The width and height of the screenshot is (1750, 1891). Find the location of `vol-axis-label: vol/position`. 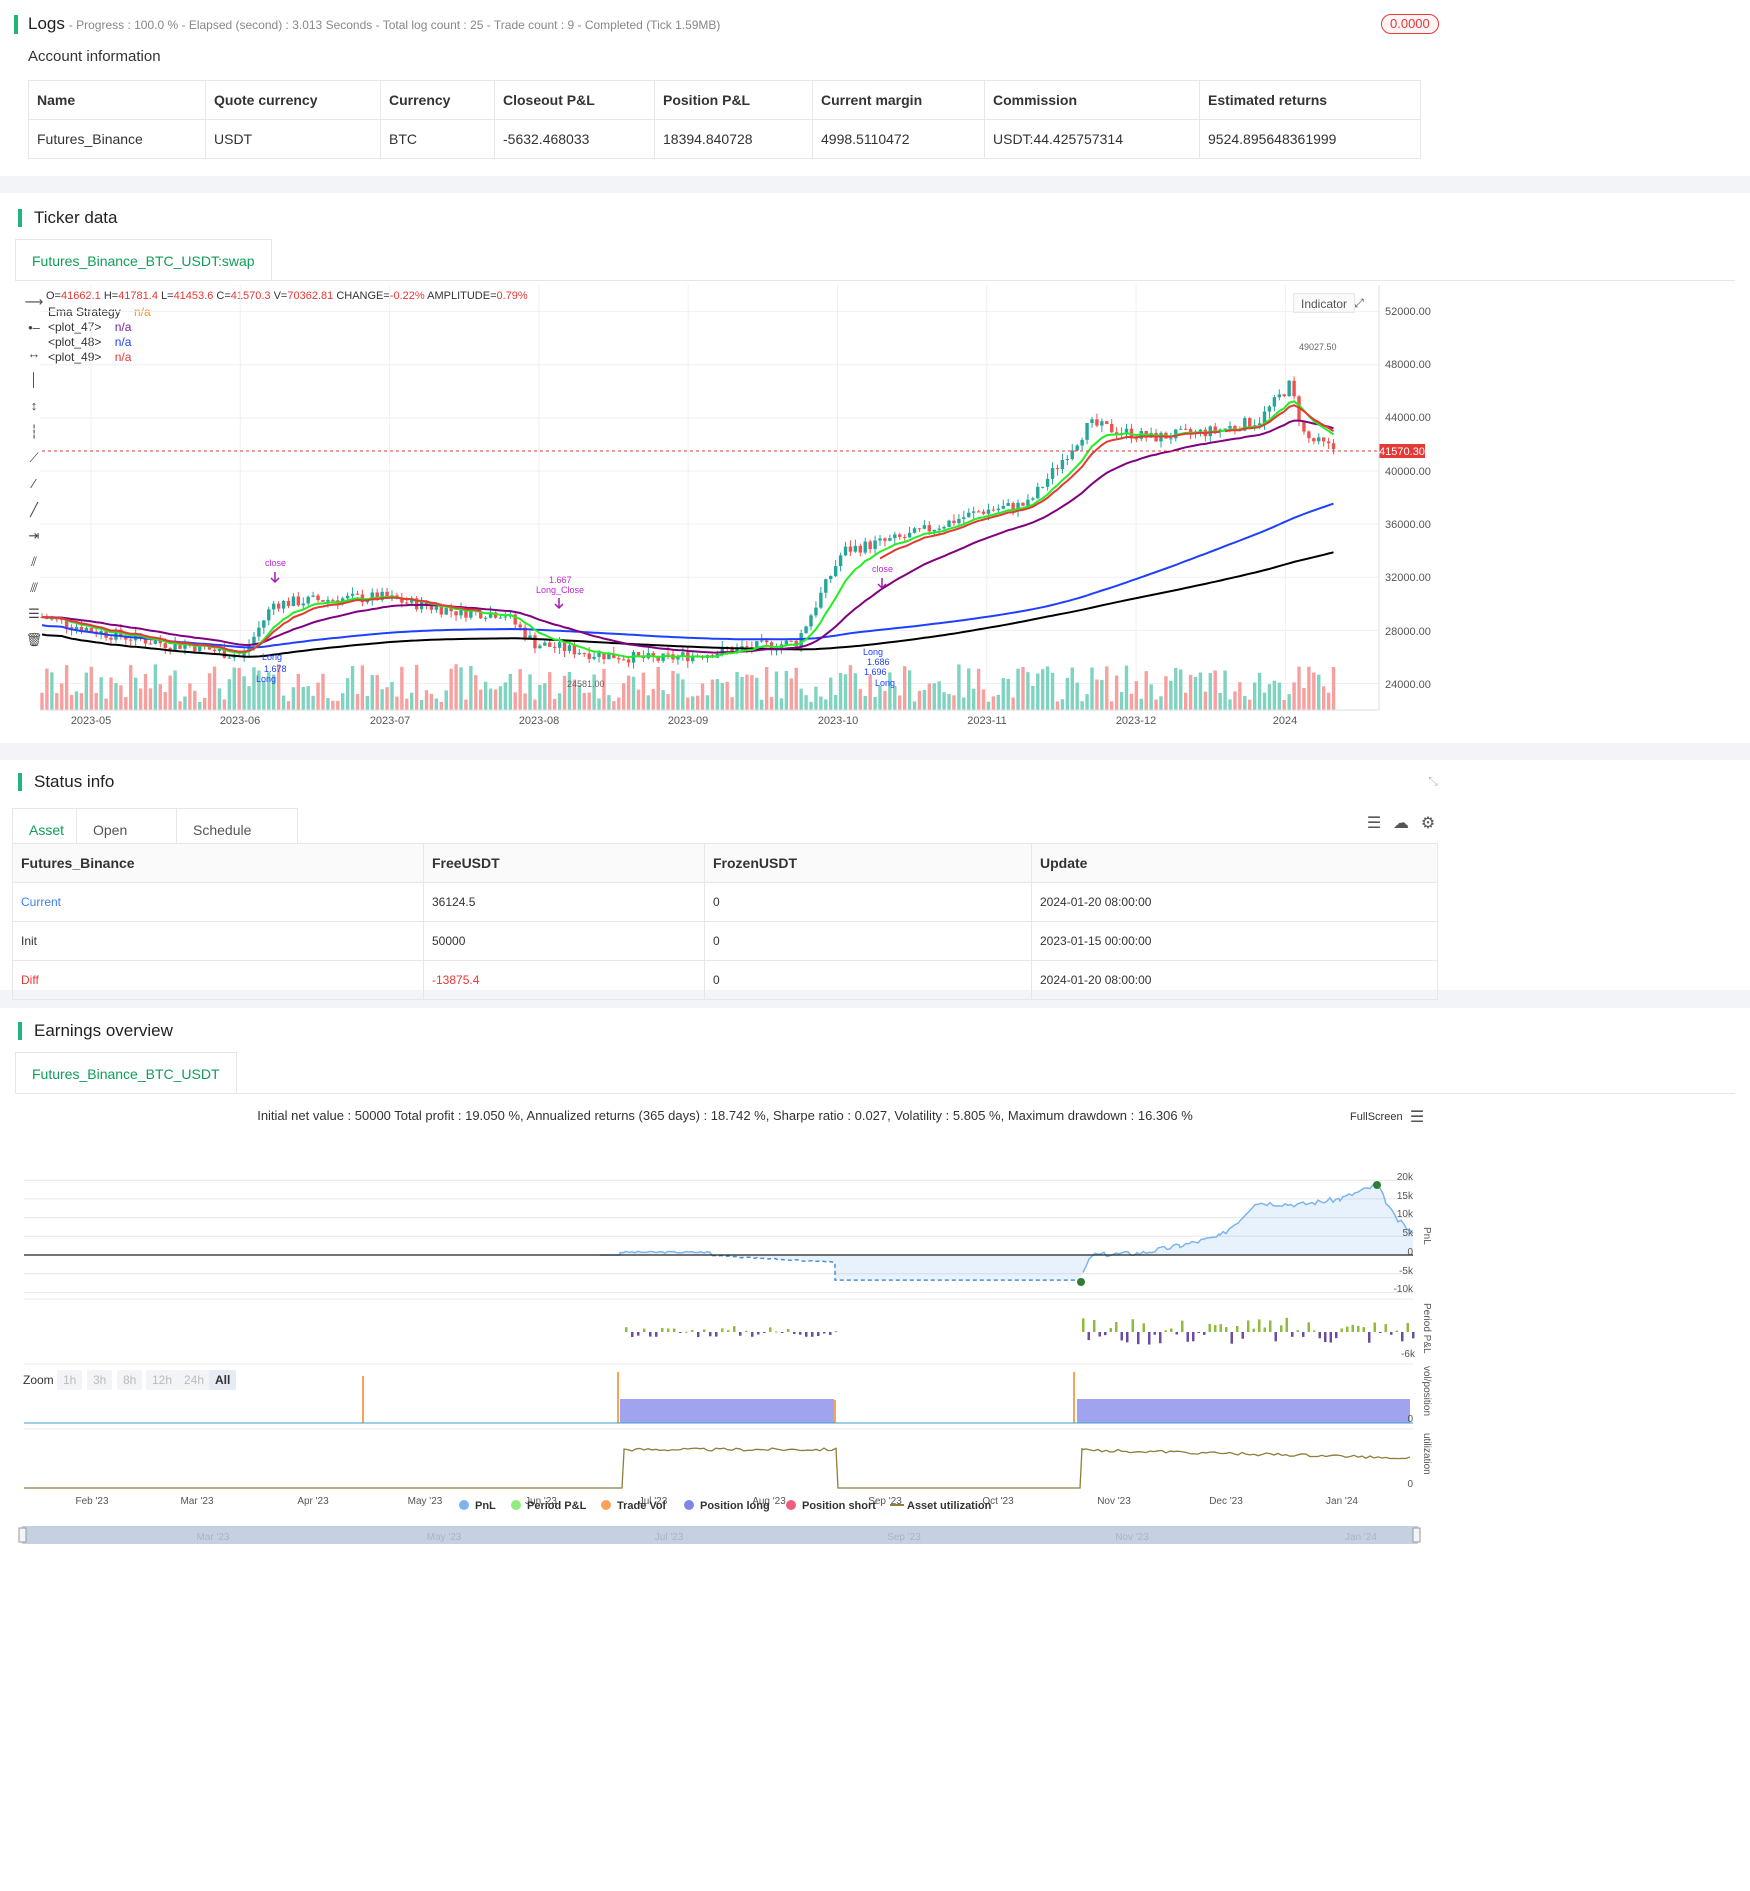

vol-axis-label: vol/position is located at coordinates (1426, 1391).